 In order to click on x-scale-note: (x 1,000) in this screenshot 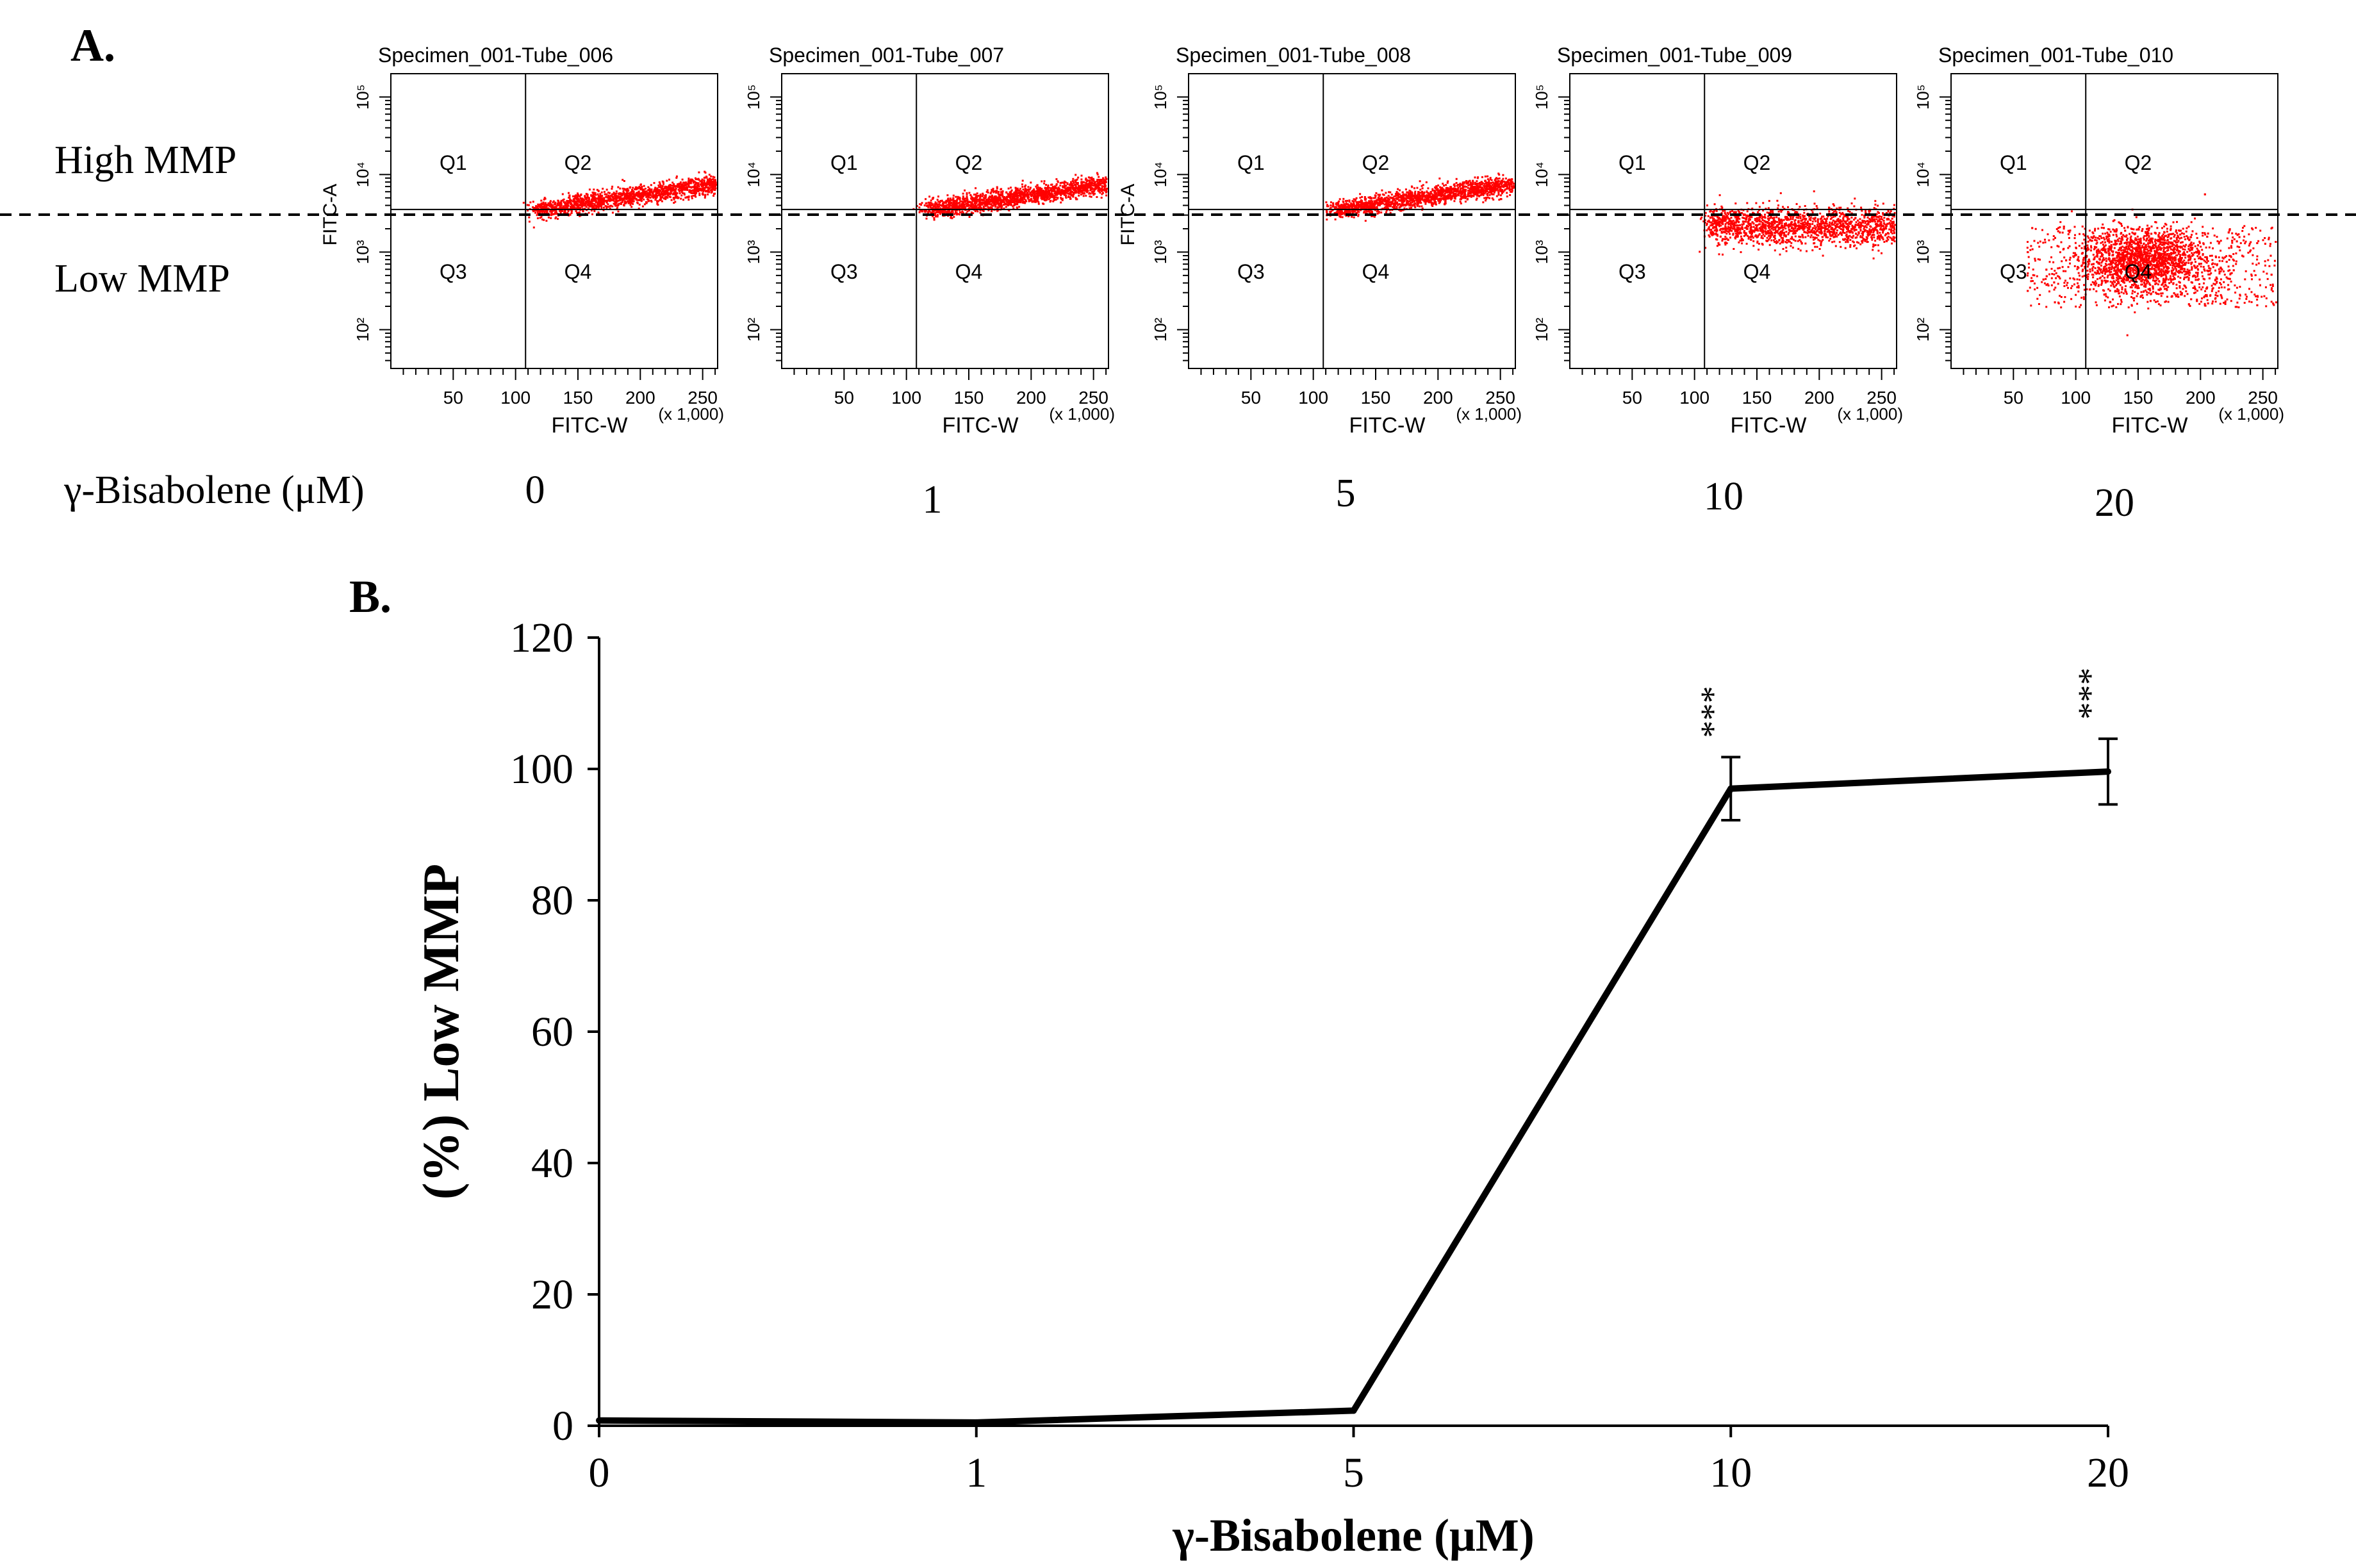, I will do `click(691, 414)`.